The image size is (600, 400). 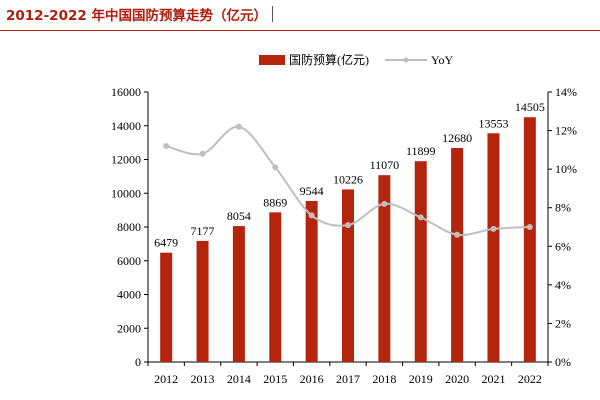 What do you see at coordinates (457, 255) in the screenshot?
I see `bar-2020` at bounding box center [457, 255].